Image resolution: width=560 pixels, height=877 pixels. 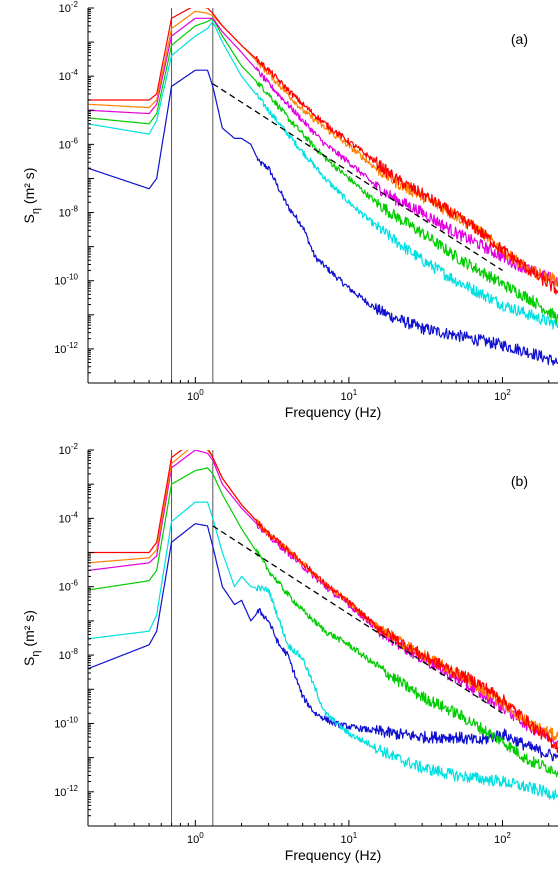 What do you see at coordinates (519, 39) in the screenshot?
I see `panel-label: (a)` at bounding box center [519, 39].